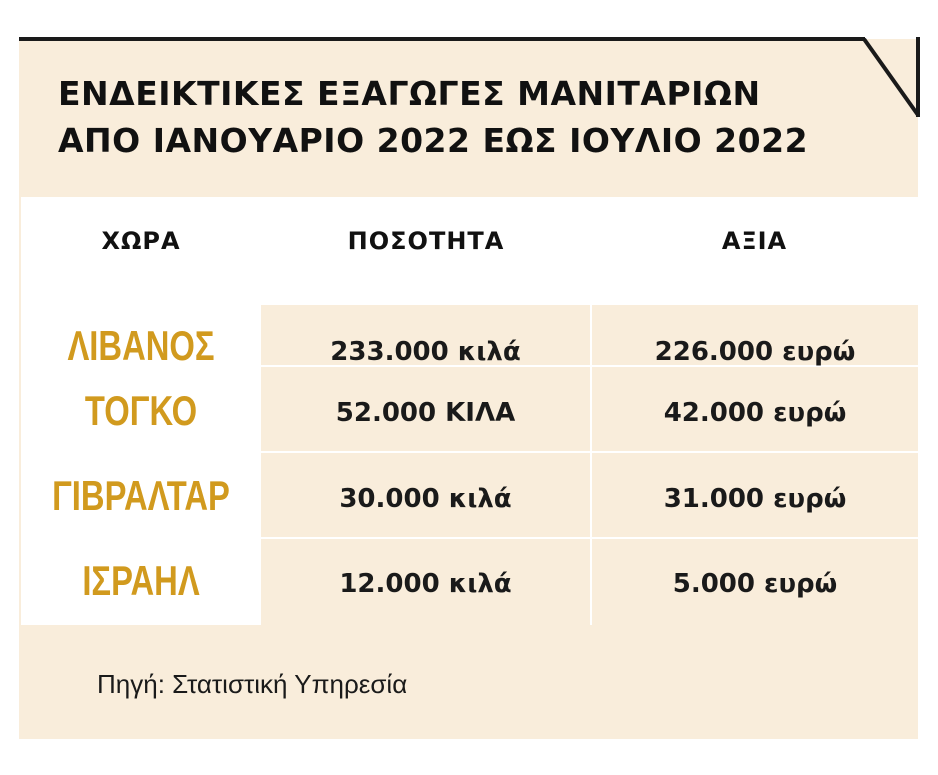 The height and width of the screenshot is (775, 938). I want to click on value-cell: 31.000 ευρώ, so click(755, 499).